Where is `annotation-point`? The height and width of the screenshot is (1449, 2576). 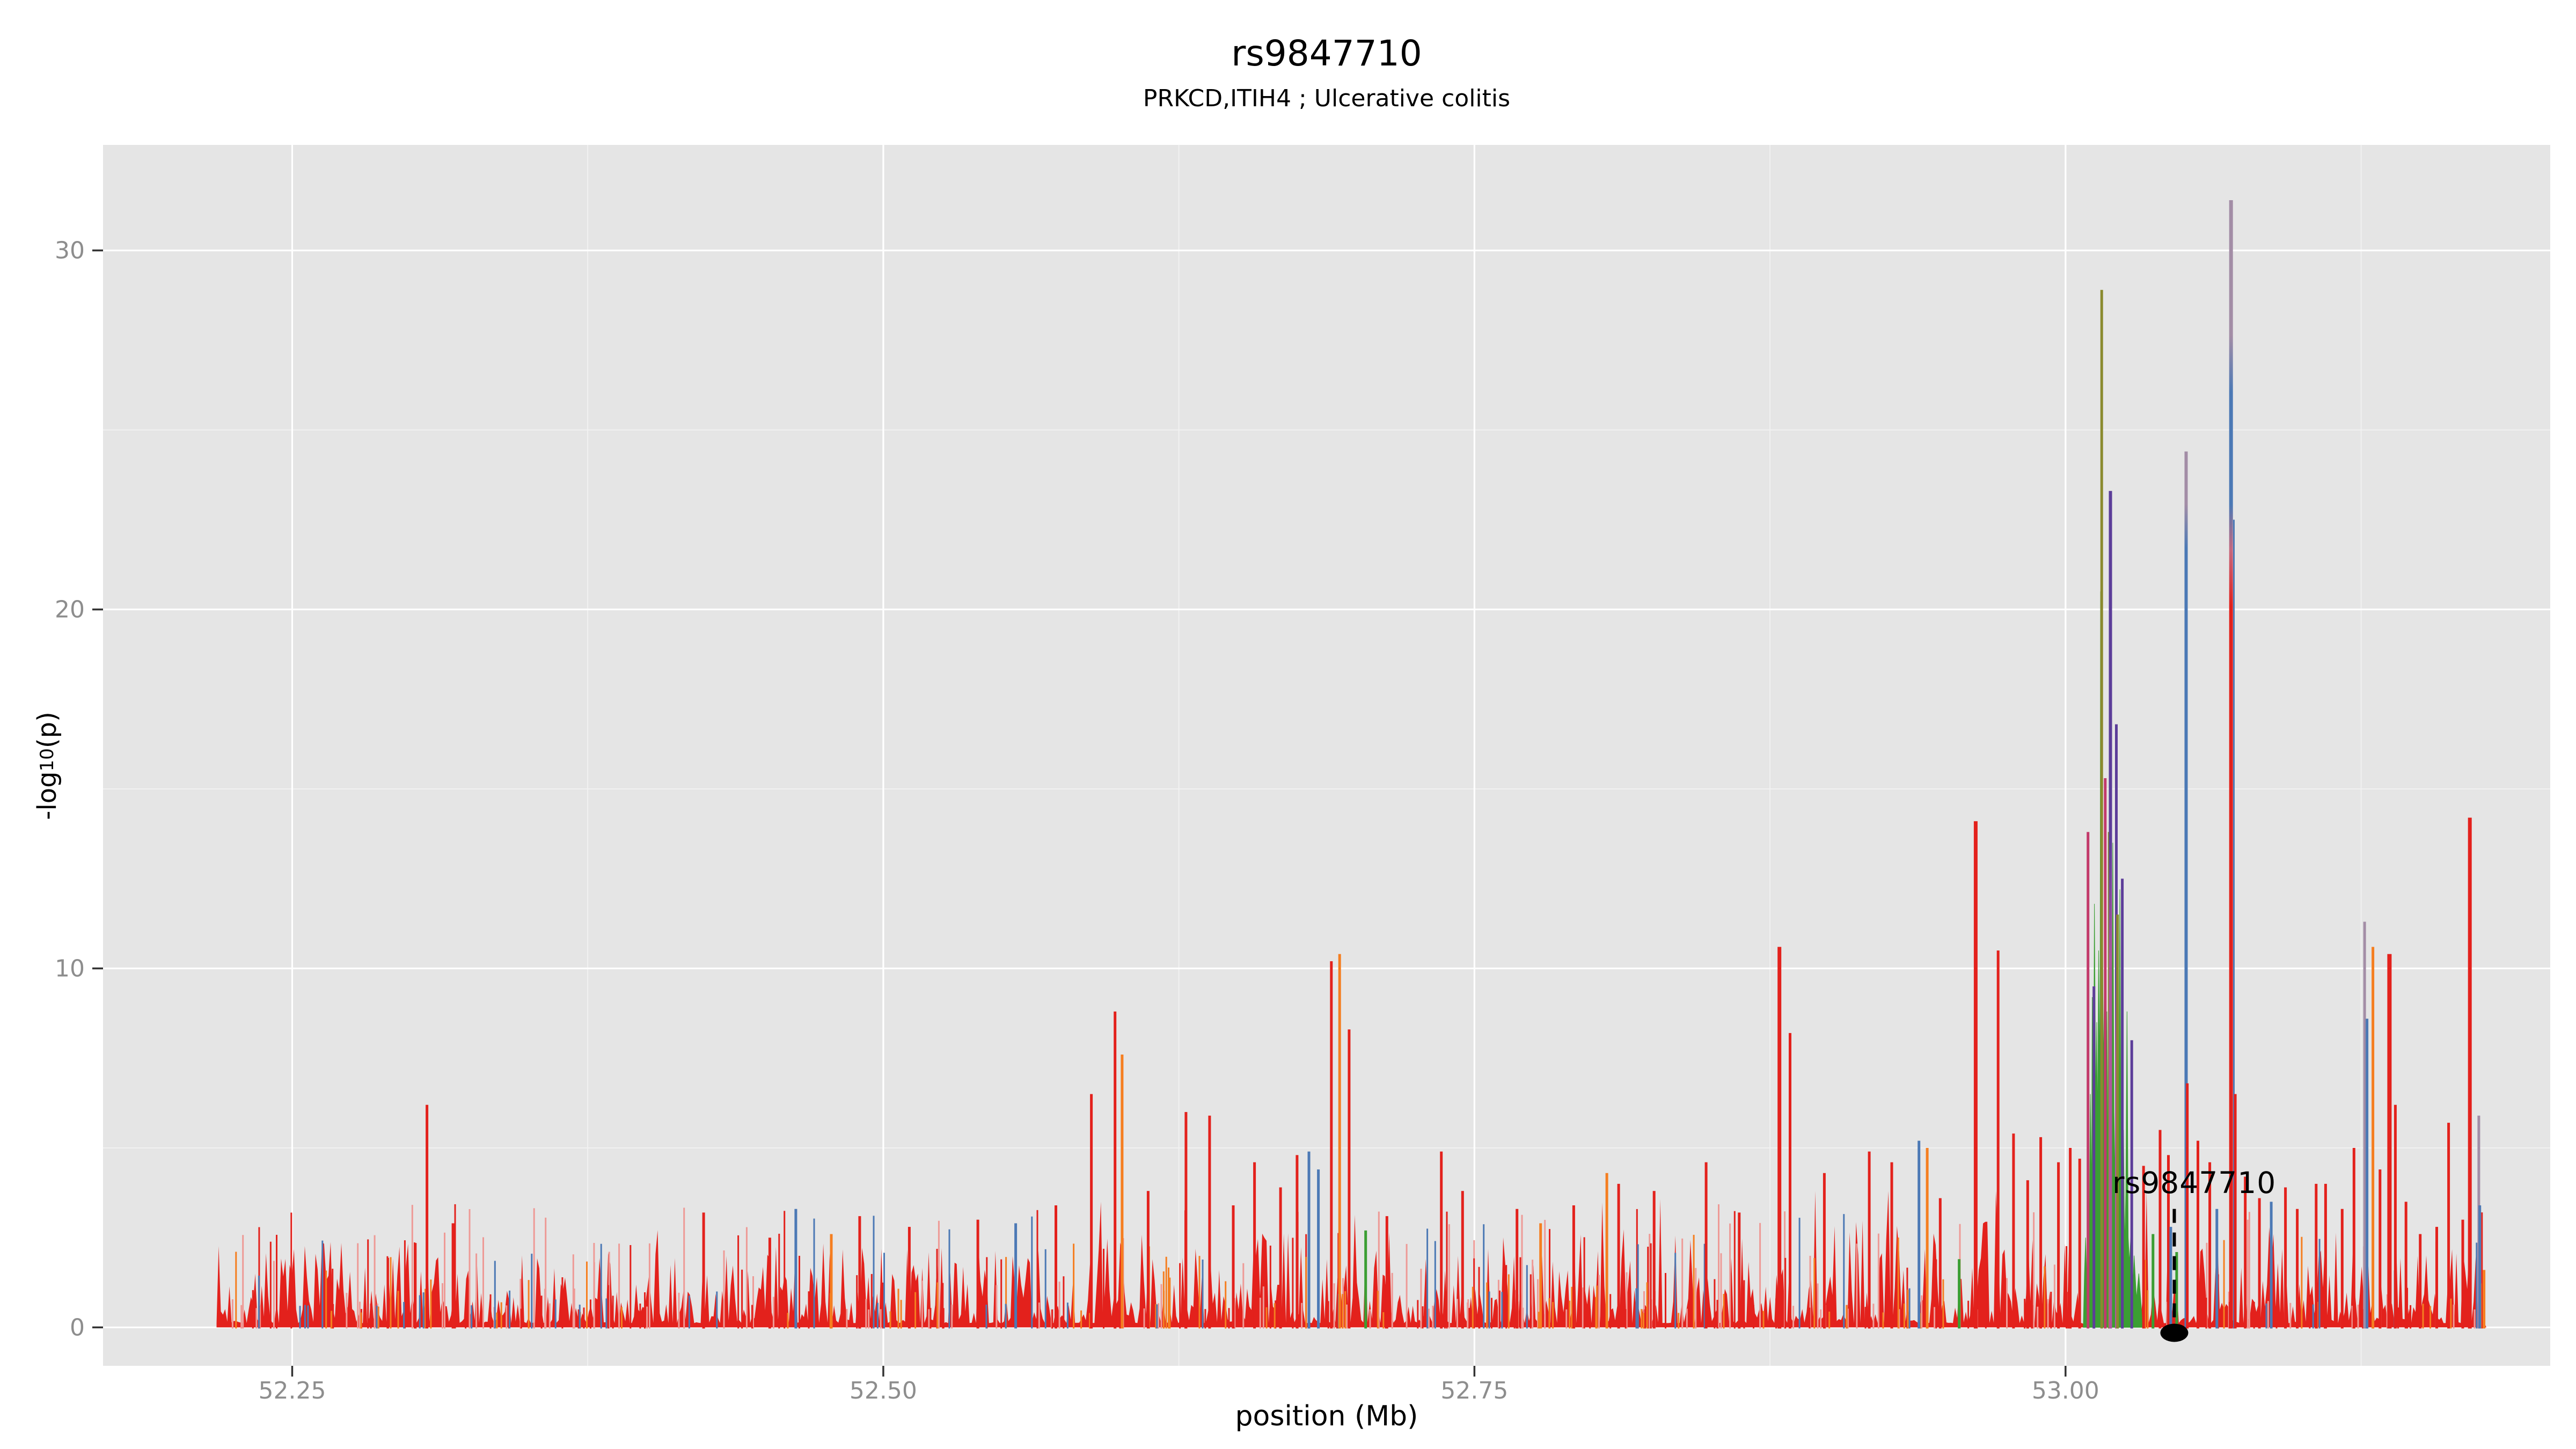
annotation-point is located at coordinates (2174, 1332).